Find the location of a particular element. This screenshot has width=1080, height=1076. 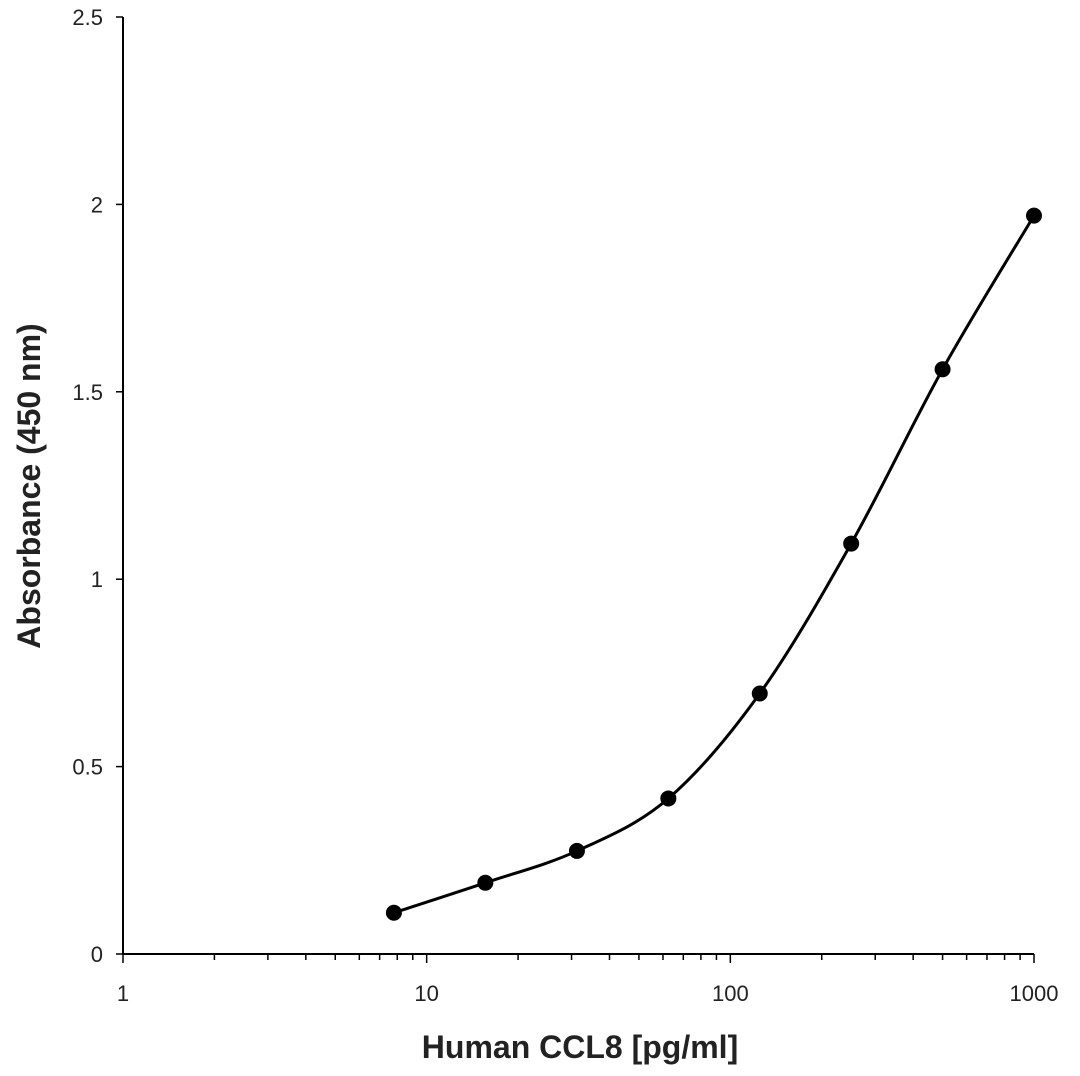

x-tick-label: 1000 is located at coordinates (1034, 993).